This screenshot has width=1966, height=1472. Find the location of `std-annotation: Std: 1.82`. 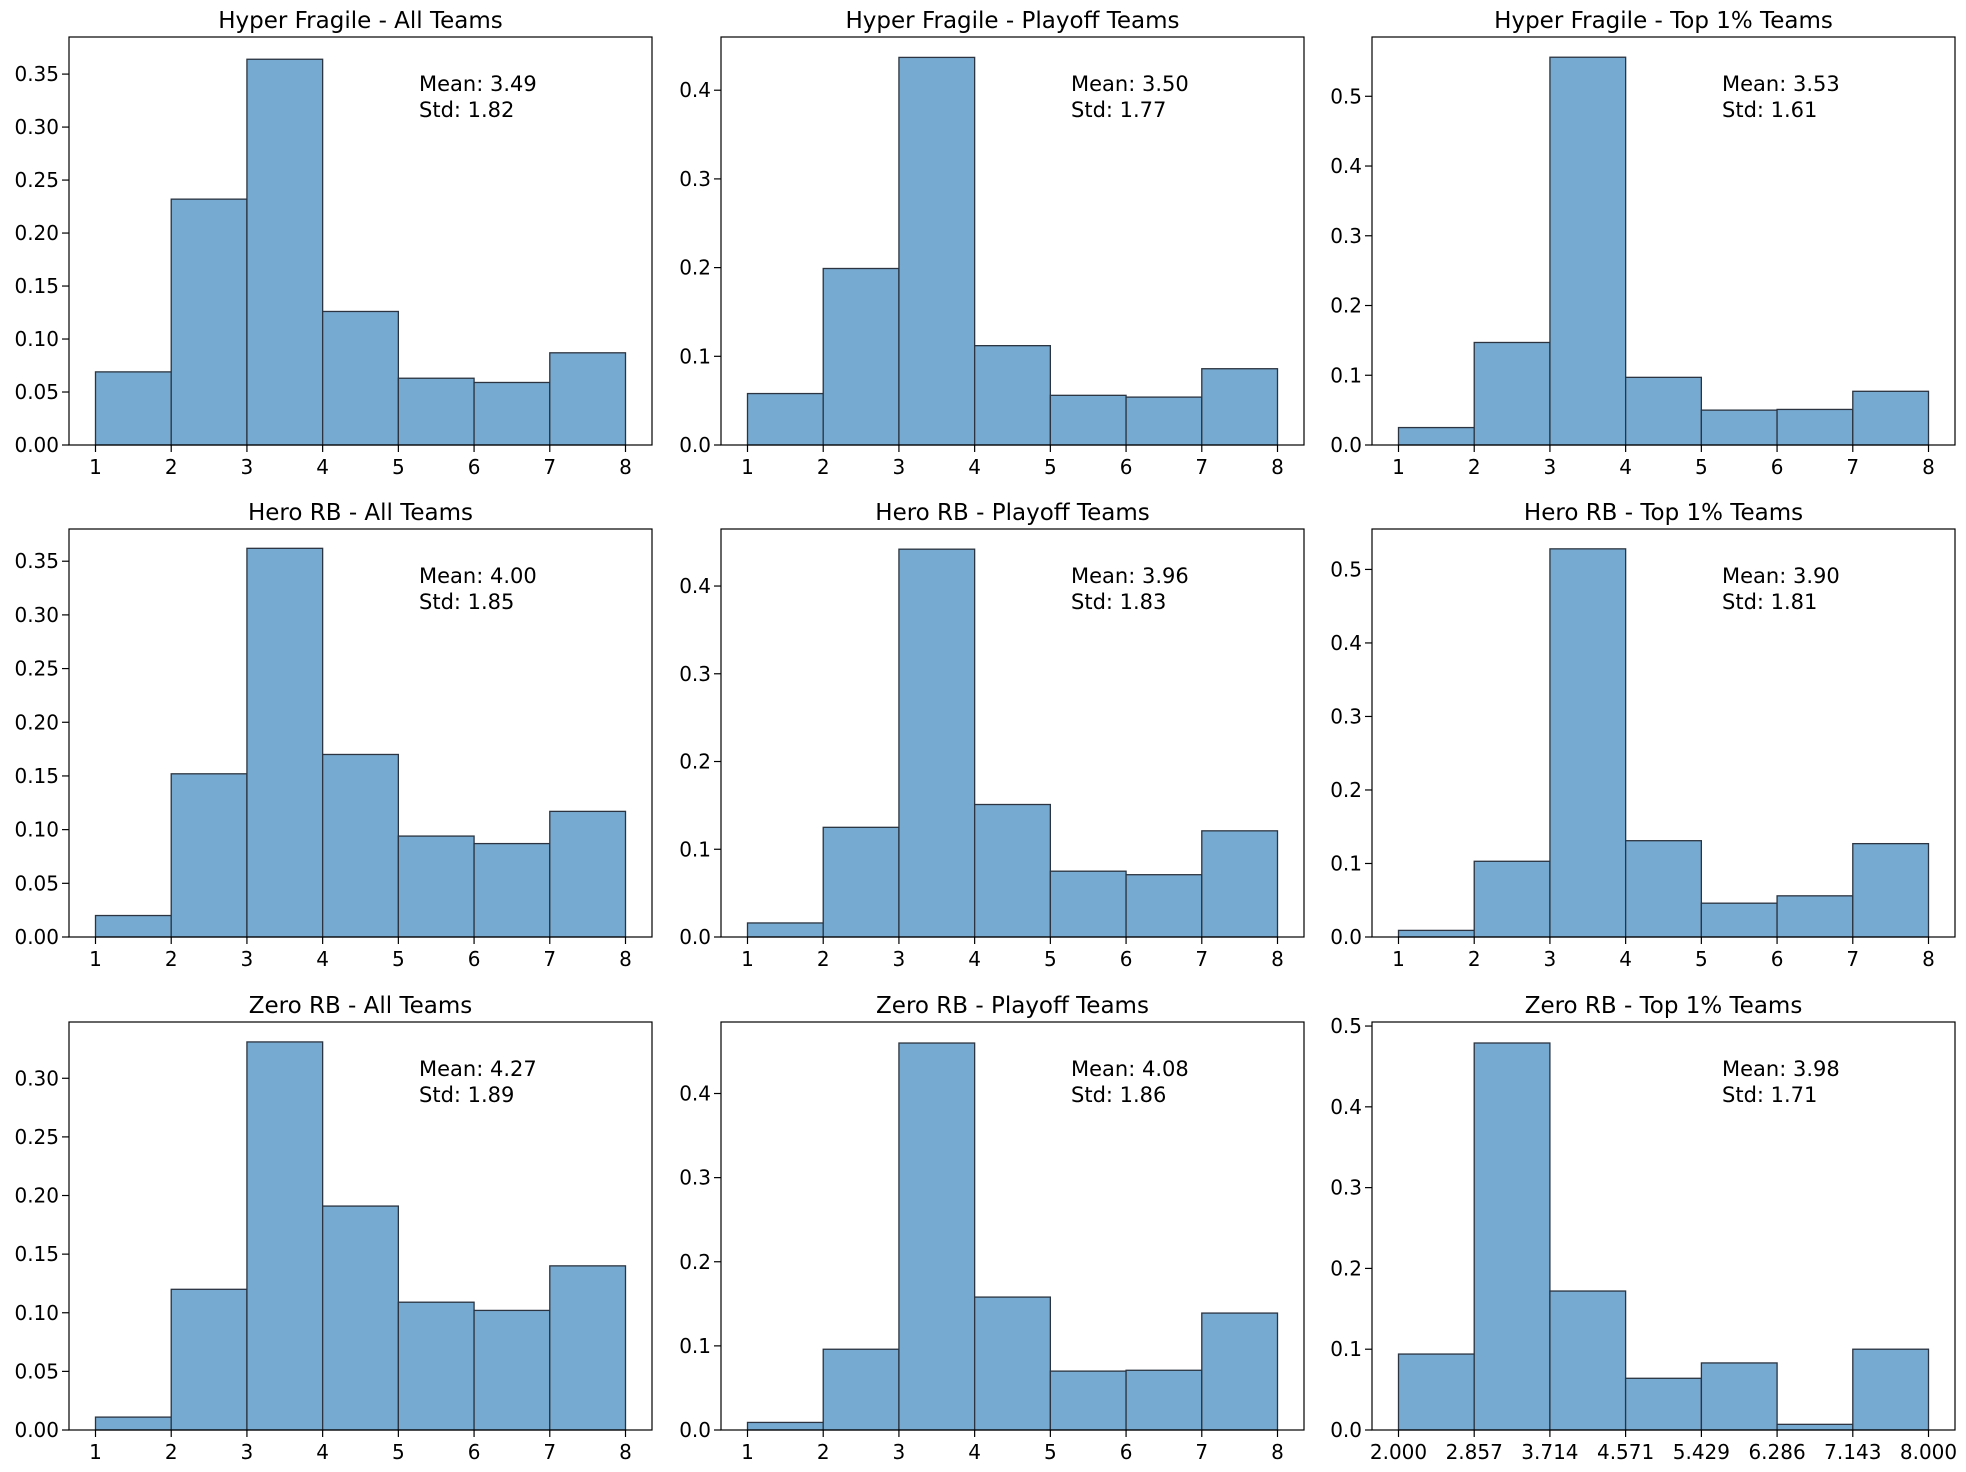

std-annotation: Std: 1.82 is located at coordinates (466, 110).